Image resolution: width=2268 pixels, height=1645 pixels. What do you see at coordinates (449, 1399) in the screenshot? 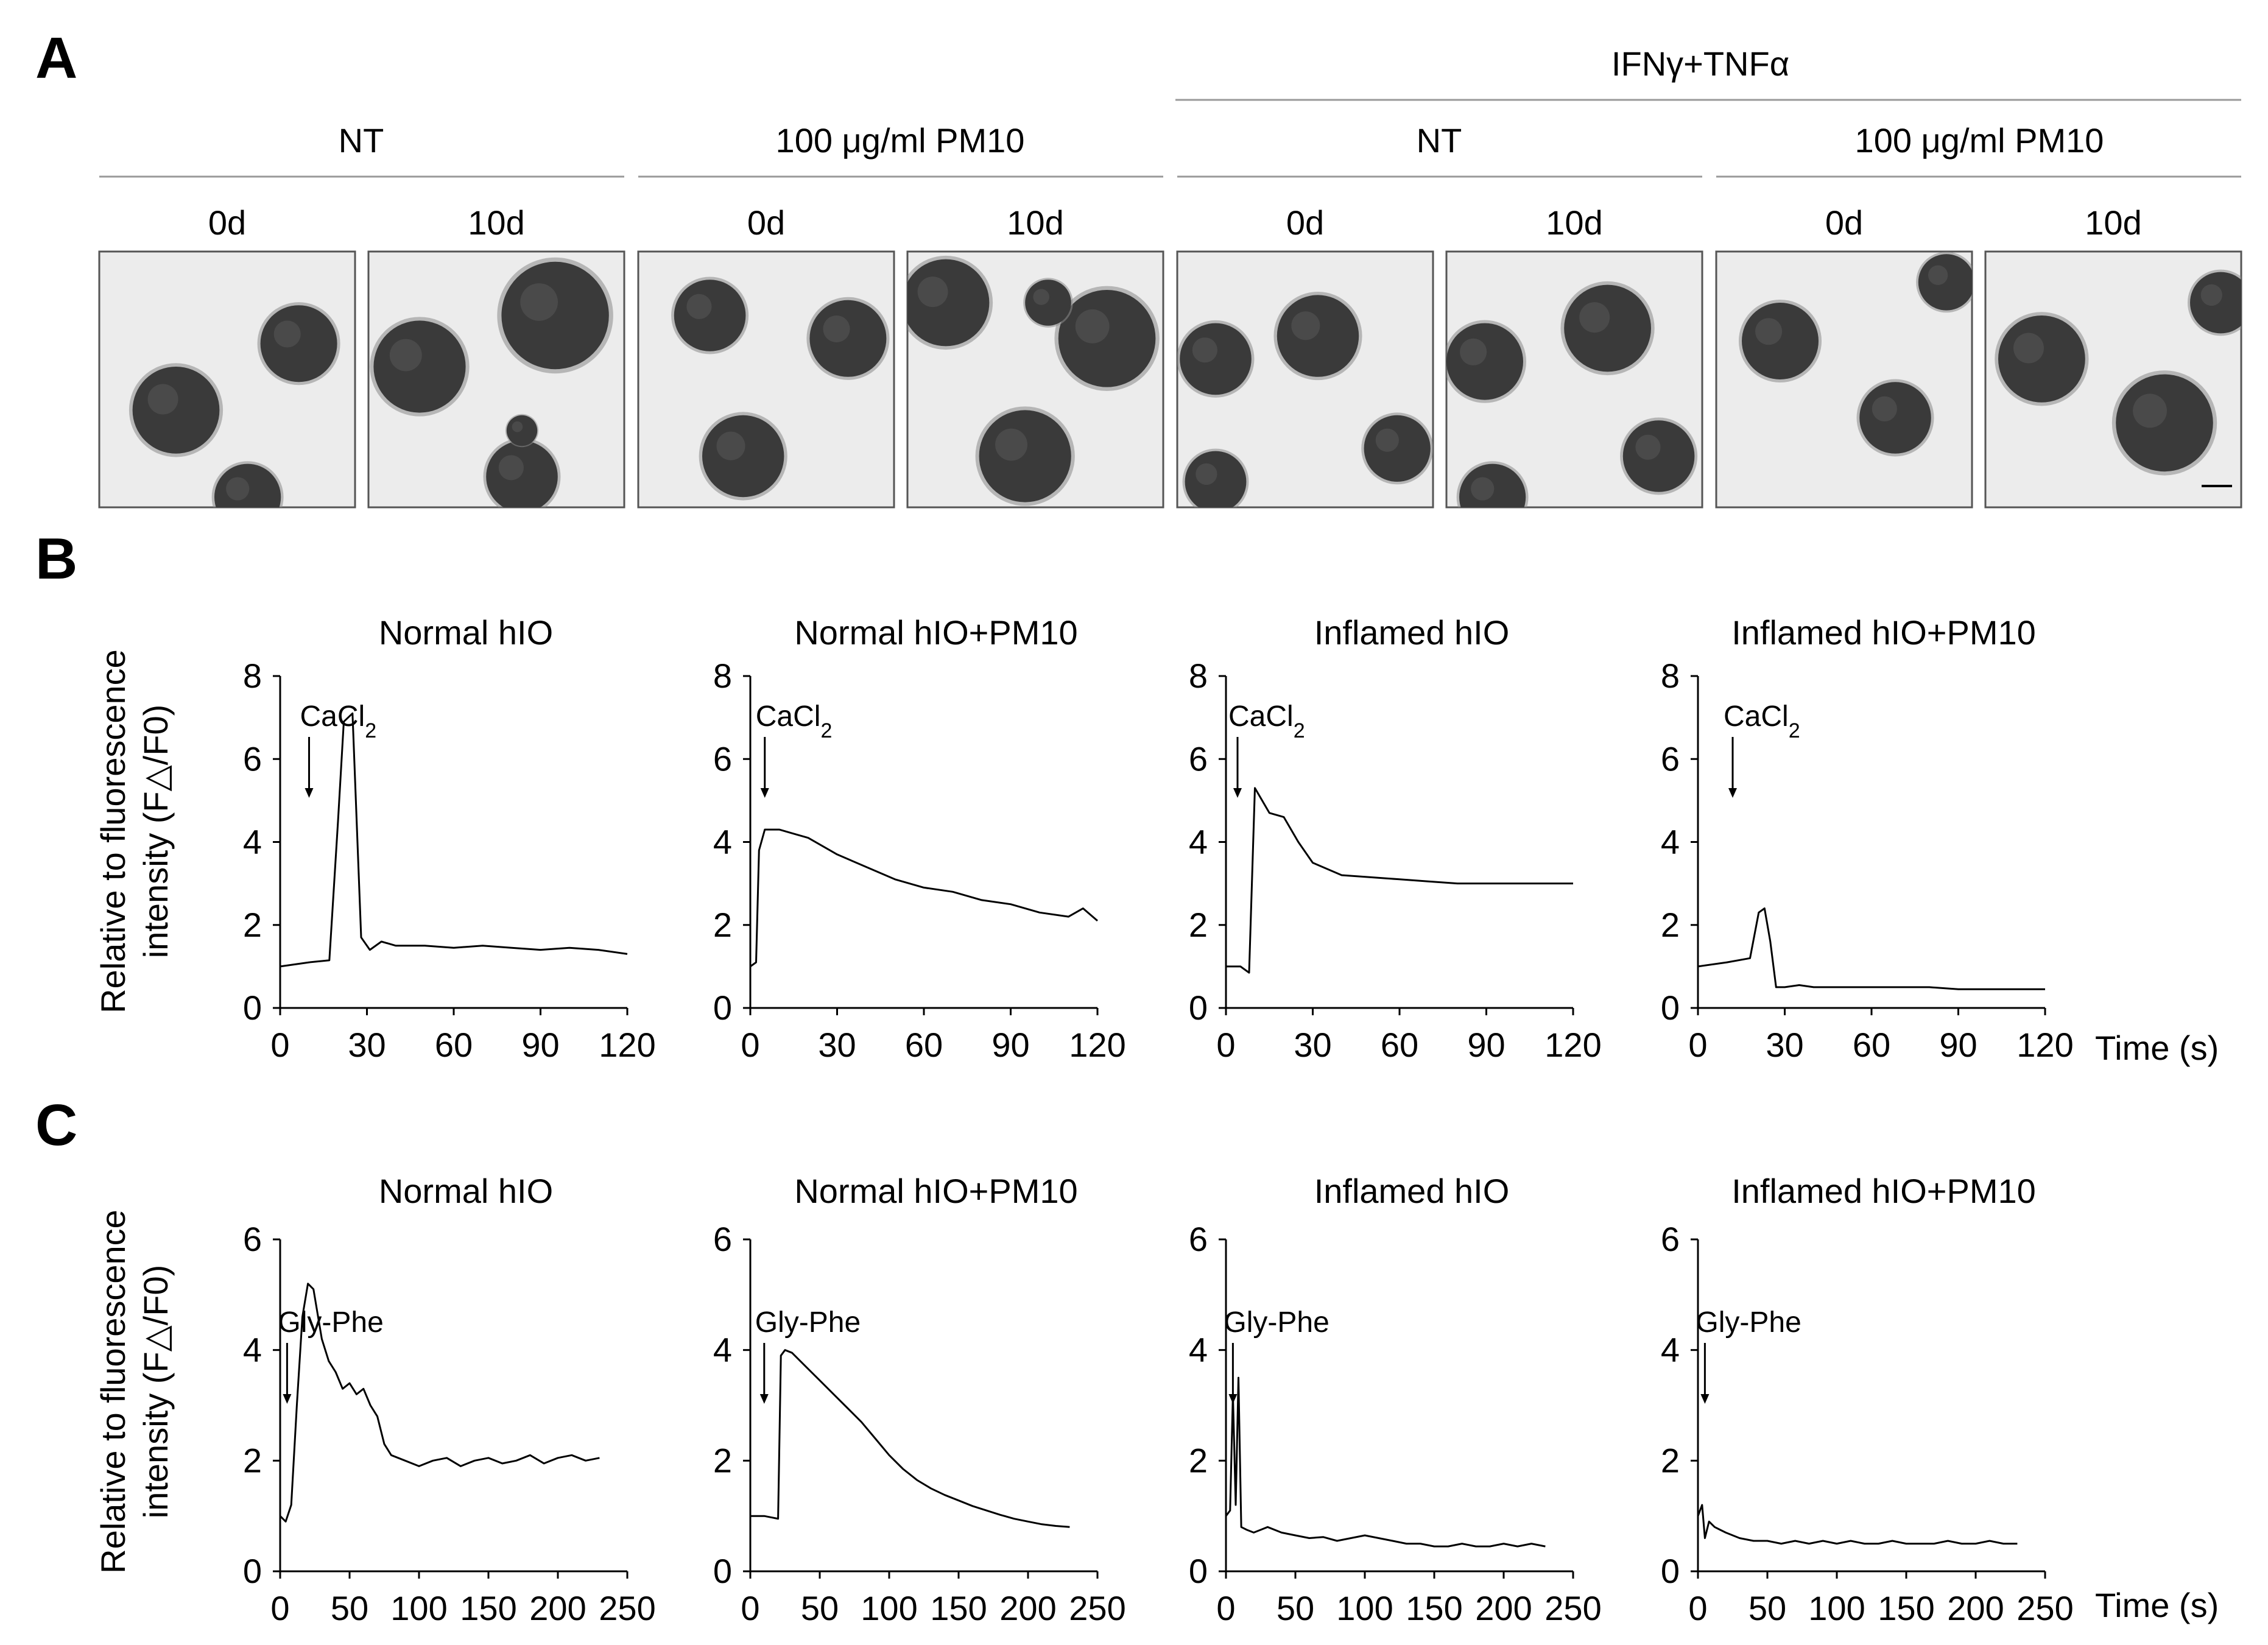
I see `chart-c-1: Normal hIO 0 2 4 6 0 50 100 150 200 250 Gly-Phe` at bounding box center [449, 1399].